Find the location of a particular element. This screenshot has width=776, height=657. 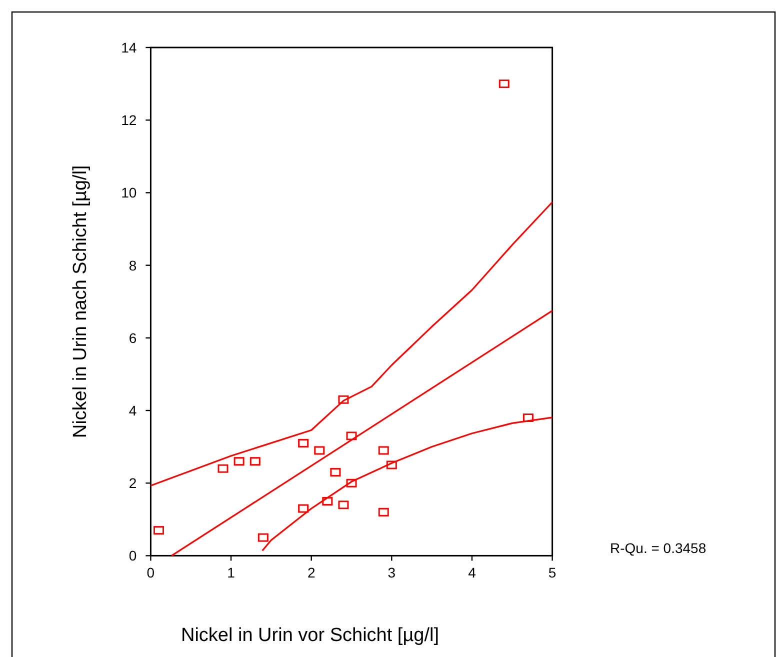

y-tick-label: 12 is located at coordinates (129, 120).